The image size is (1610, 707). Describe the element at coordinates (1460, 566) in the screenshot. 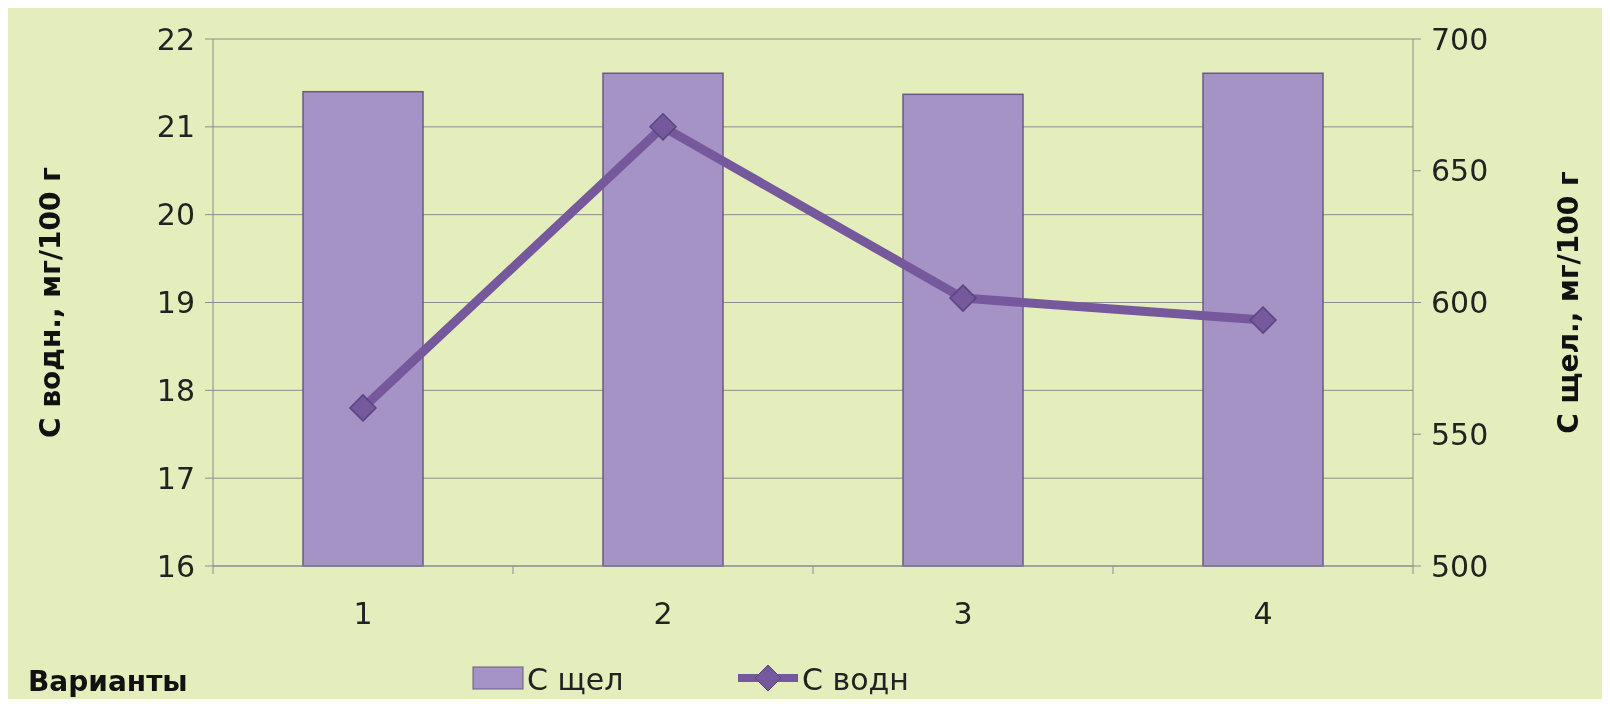

I see `y2-tick-label: 500` at that location.